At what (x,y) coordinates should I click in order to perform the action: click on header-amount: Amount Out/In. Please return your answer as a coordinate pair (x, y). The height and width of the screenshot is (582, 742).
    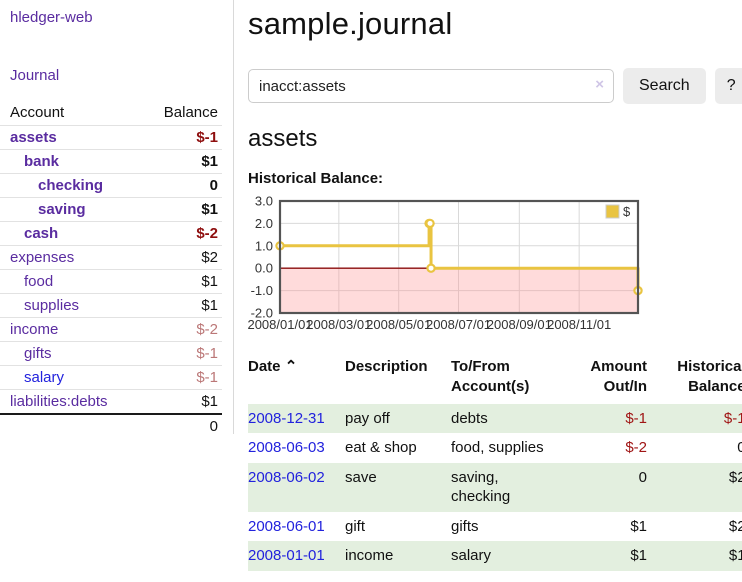
    Looking at the image, I should click on (618, 377).